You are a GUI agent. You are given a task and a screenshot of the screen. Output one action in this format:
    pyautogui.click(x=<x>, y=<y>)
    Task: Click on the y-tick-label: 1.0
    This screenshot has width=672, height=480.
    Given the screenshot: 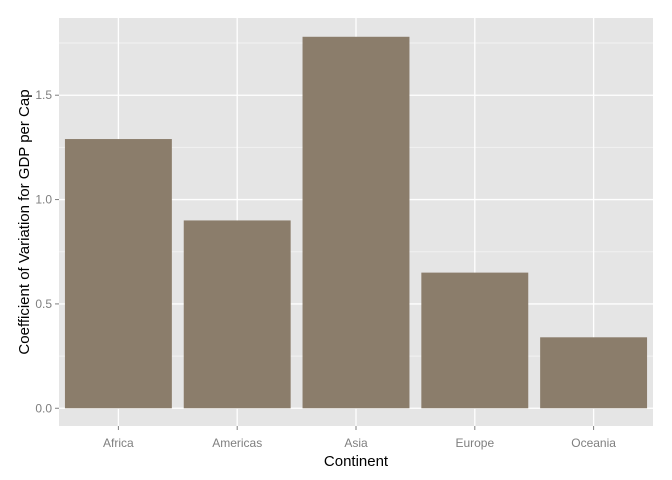 What is the action you would take?
    pyautogui.click(x=43, y=200)
    